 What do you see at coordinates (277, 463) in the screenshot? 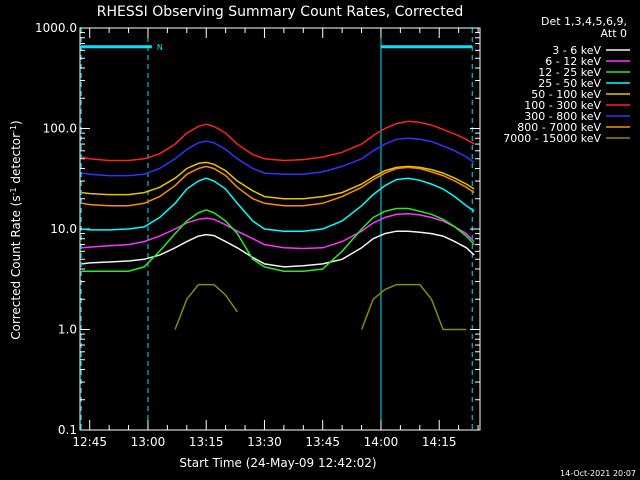
I see `x-axis-label: Start Time (24-May-09 12:42:02)` at bounding box center [277, 463].